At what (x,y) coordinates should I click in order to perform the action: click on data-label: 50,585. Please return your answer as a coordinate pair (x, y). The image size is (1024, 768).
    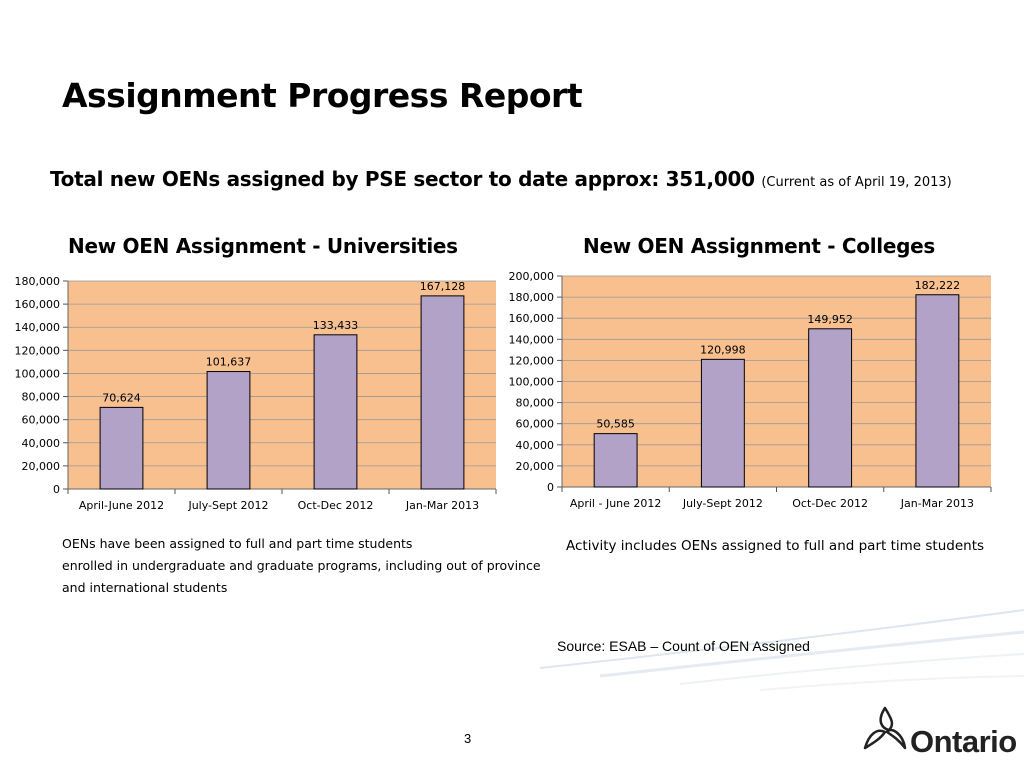
    Looking at the image, I should click on (615, 424).